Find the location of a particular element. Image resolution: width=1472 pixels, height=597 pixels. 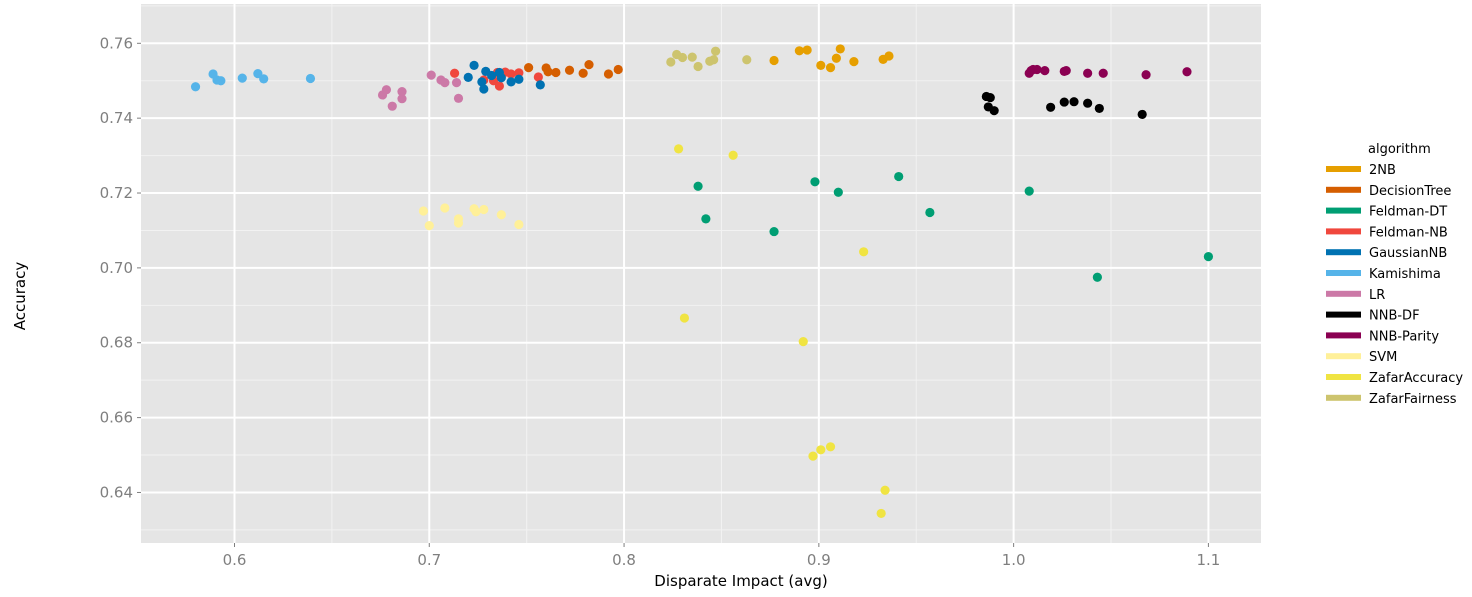

y-axis-title: Accuracy is located at coordinates (20, 296).